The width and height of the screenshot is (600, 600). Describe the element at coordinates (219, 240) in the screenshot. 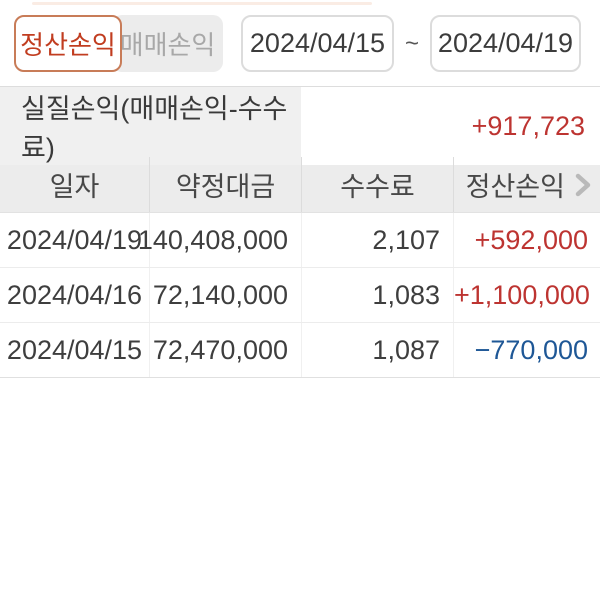

I see `cell-amount: 140,408,000` at that location.